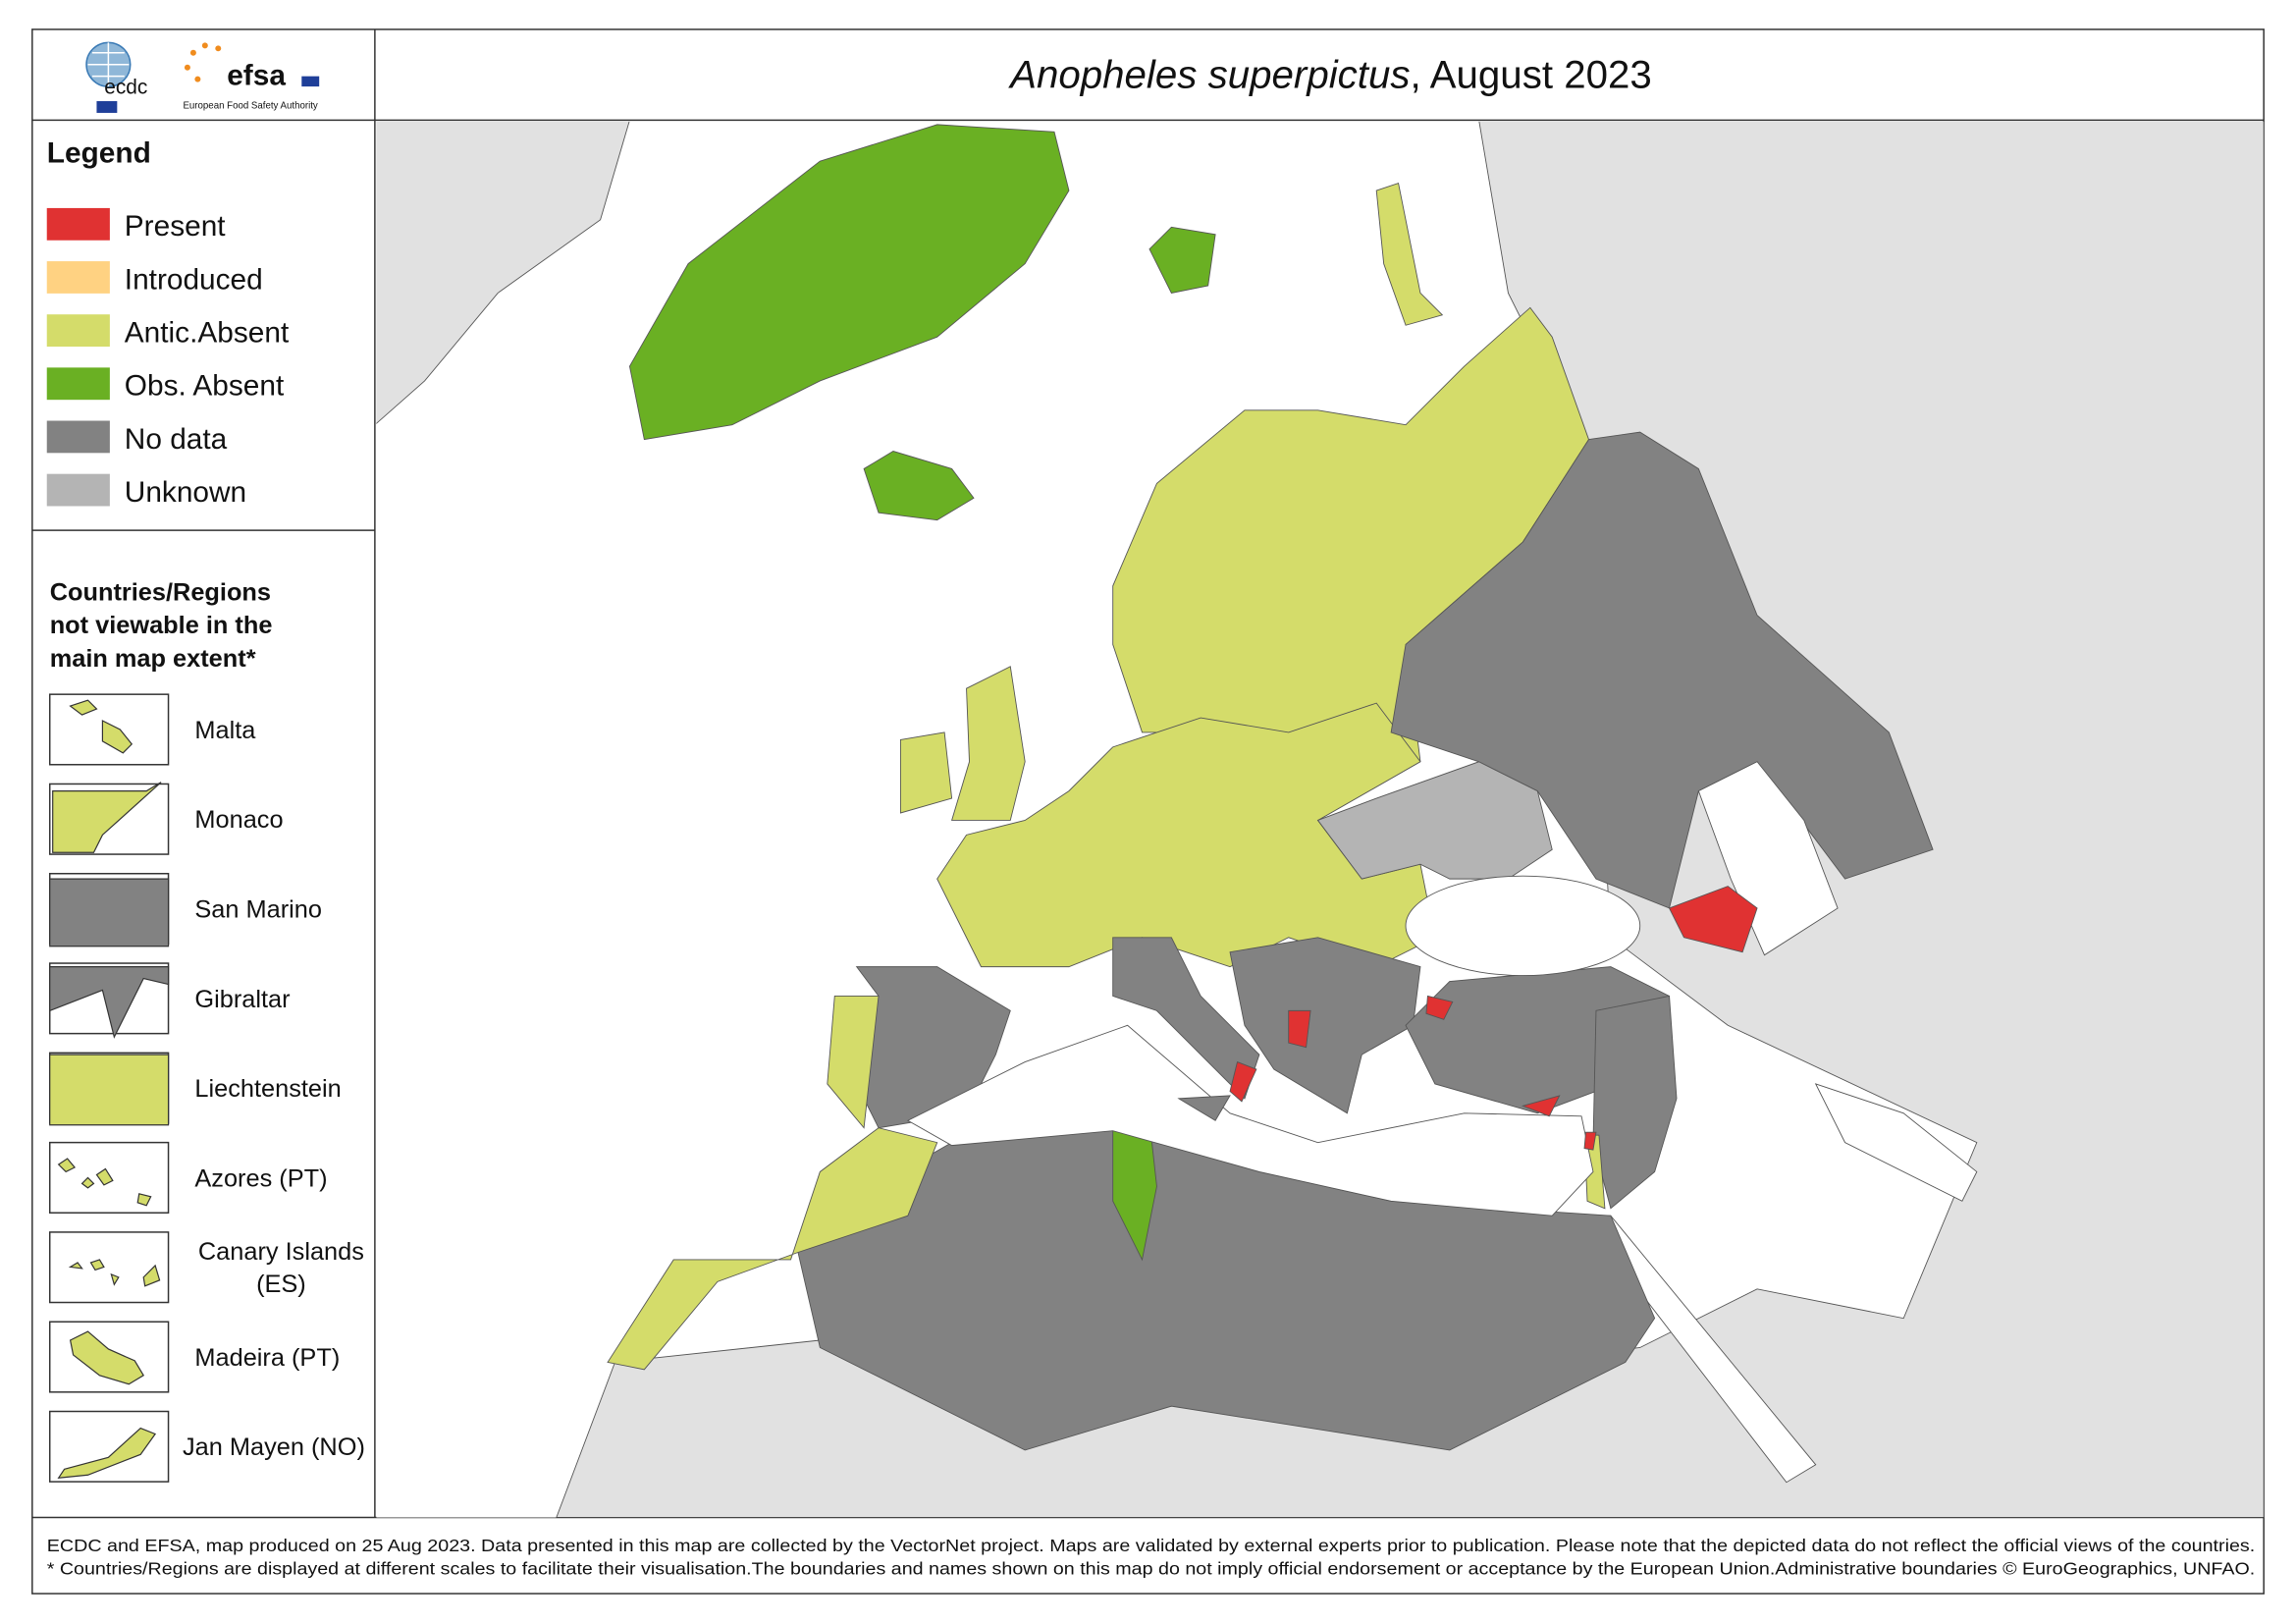  What do you see at coordinates (225, 730) in the screenshot?
I see `inset-label: Malta` at bounding box center [225, 730].